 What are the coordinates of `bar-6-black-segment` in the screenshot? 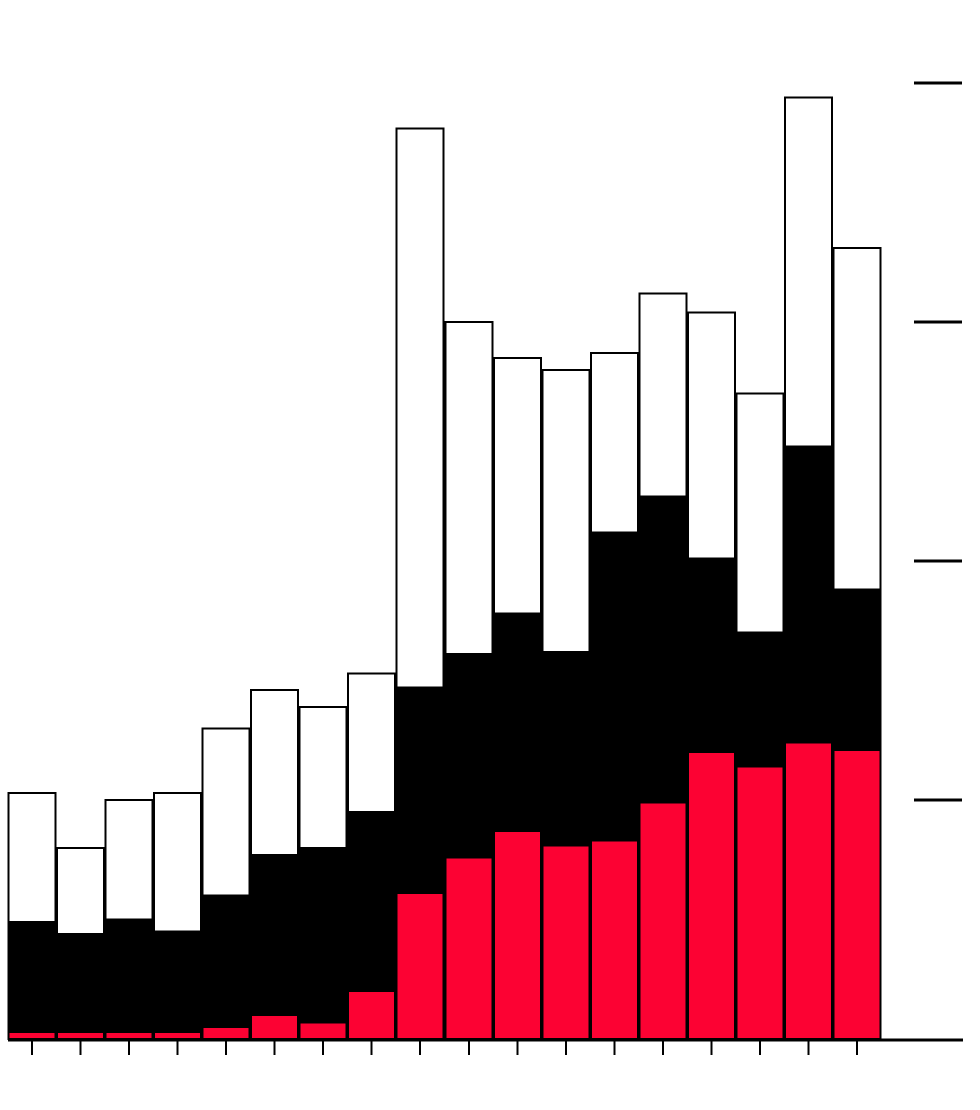 It's located at (275, 935).